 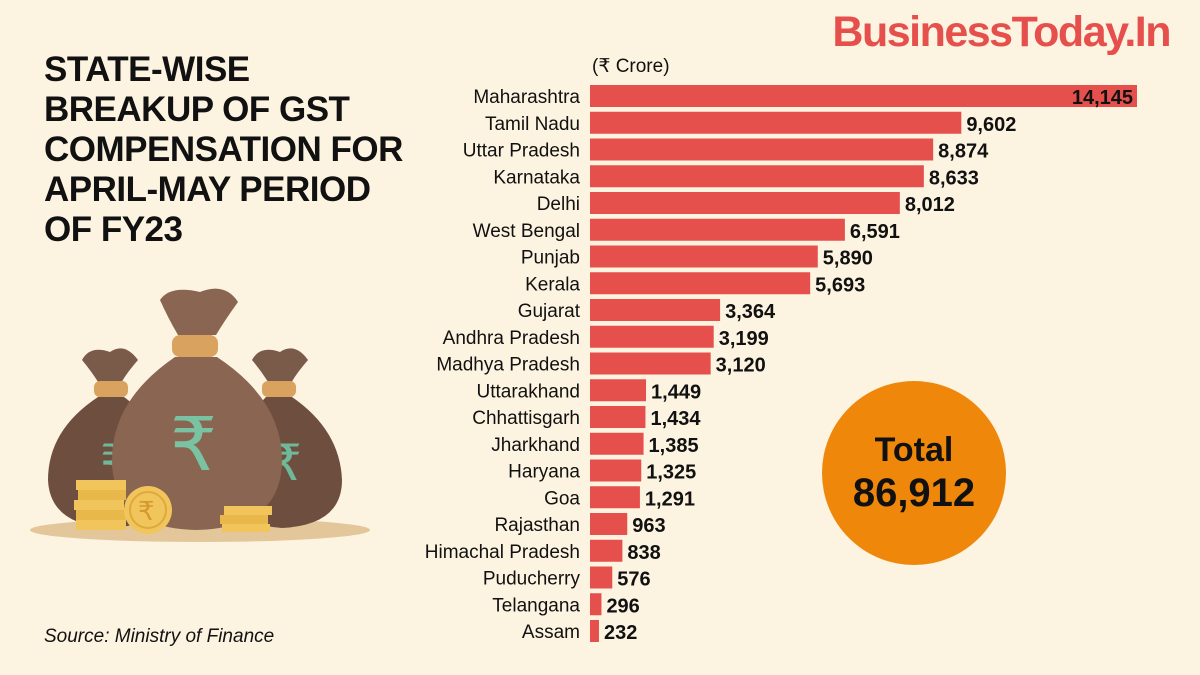 What do you see at coordinates (596, 604) in the screenshot?
I see `bar-telangana` at bounding box center [596, 604].